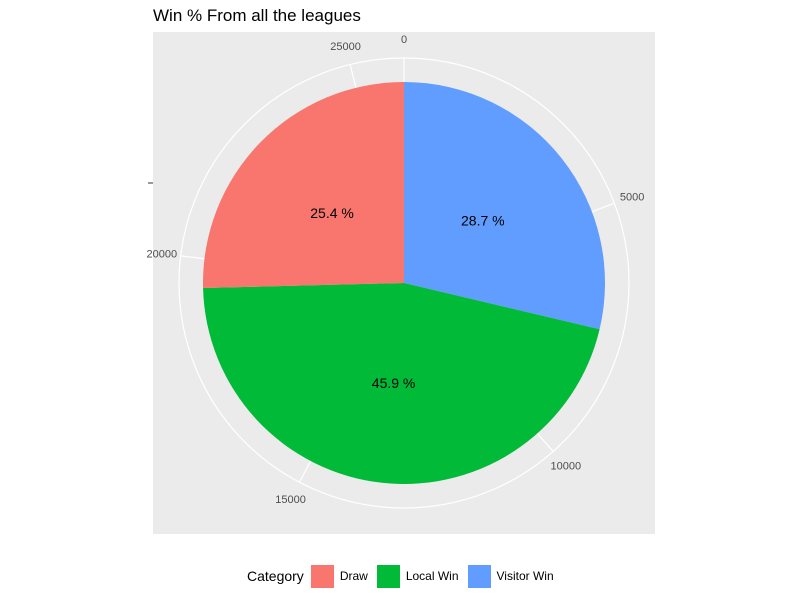 This screenshot has height=602, width=803. I want to click on chart-title: Win % From all the leagues, so click(257, 15).